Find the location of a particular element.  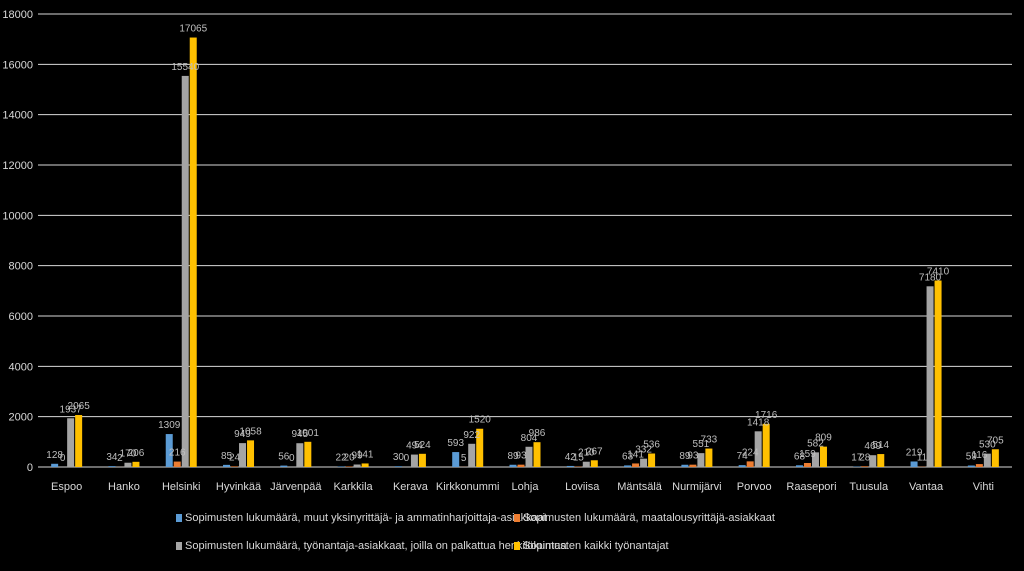

legend-label: Sopimusten kaikki työnantajat is located at coordinates (596, 546).